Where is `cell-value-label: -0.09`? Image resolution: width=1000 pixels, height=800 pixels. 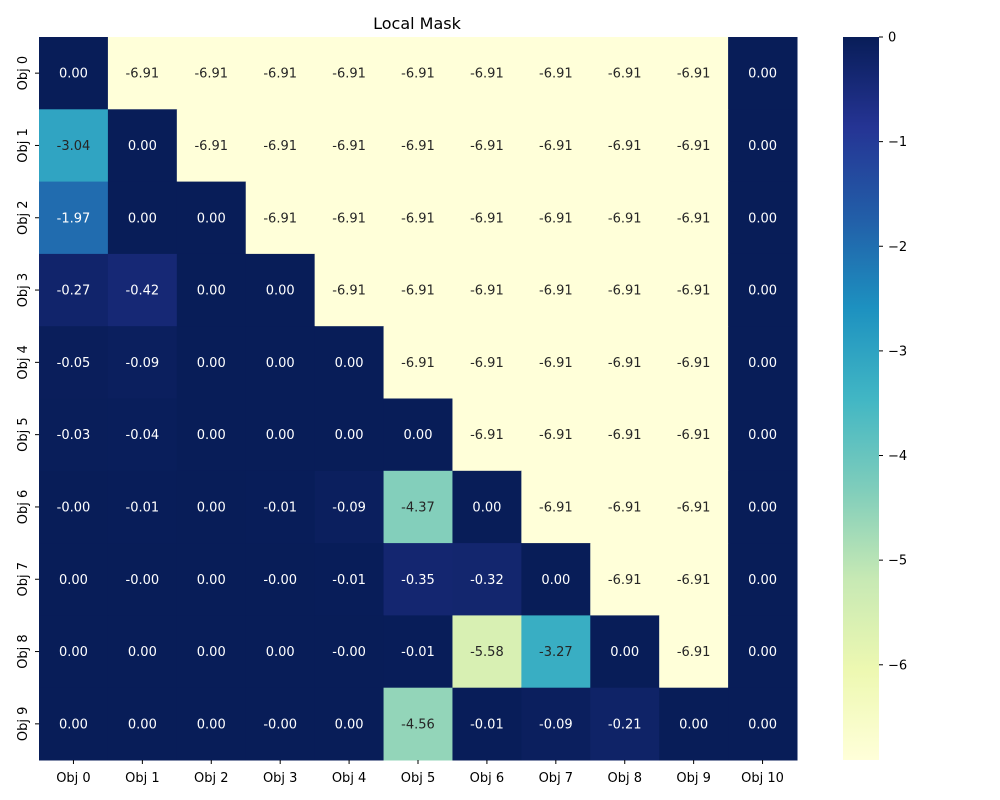
cell-value-label: -0.09 is located at coordinates (556, 724).